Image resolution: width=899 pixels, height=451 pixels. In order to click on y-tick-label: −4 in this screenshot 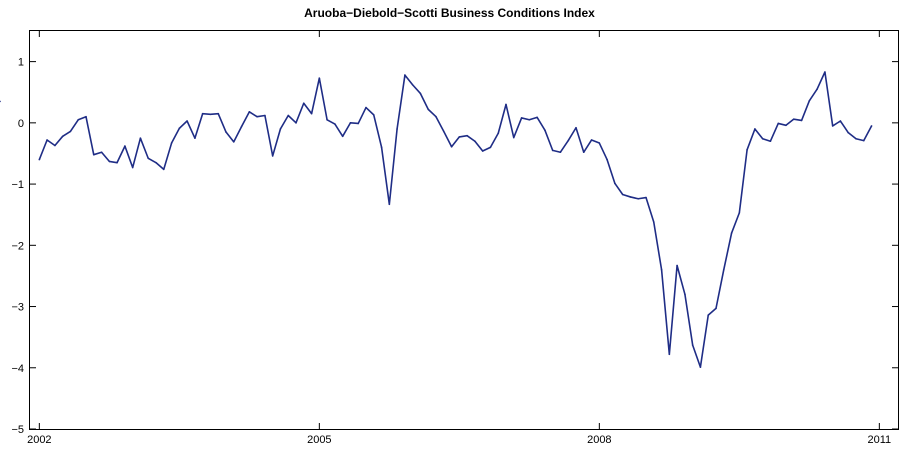, I will do `click(17, 369)`.